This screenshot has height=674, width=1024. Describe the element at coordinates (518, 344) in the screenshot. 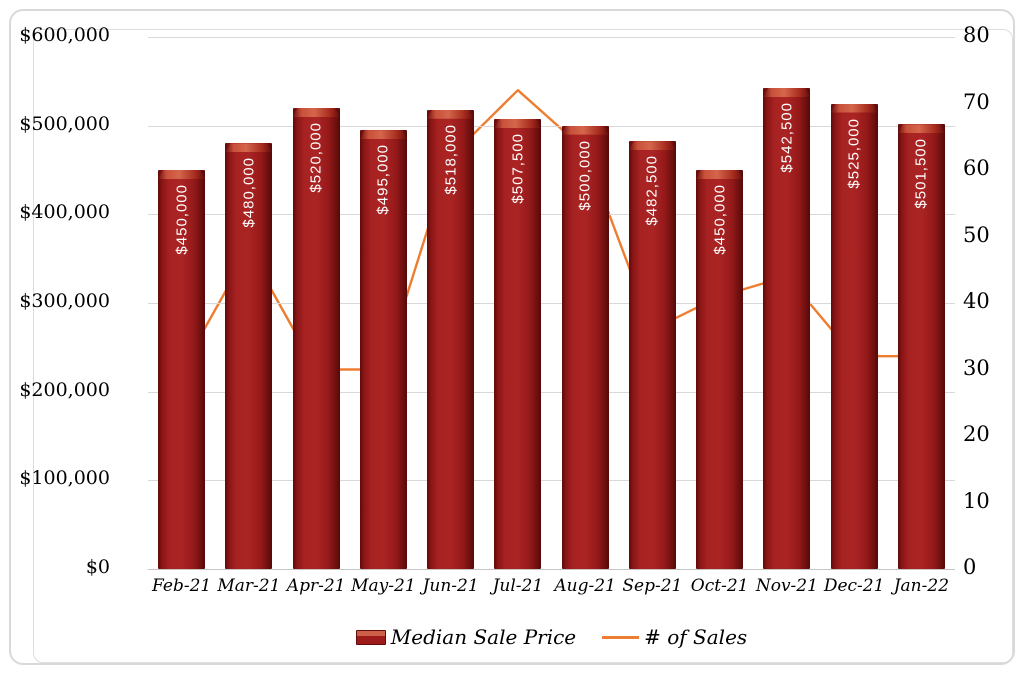

I see `bar: $507,500` at that location.